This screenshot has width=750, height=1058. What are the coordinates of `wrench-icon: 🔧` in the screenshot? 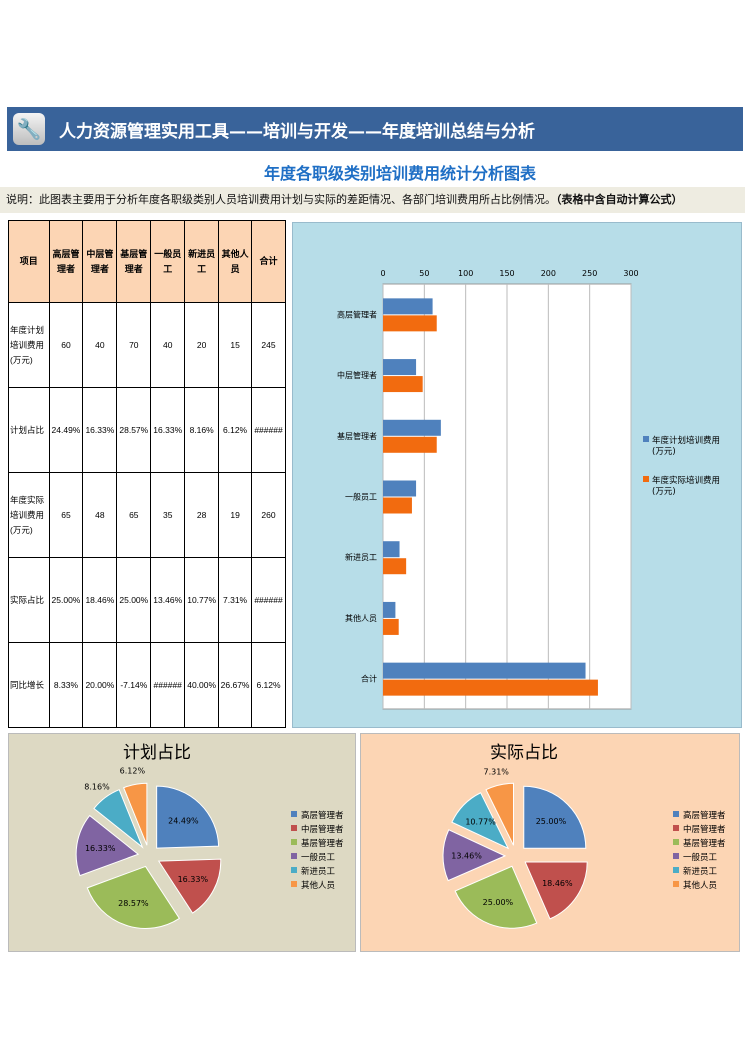 It's located at (29, 129).